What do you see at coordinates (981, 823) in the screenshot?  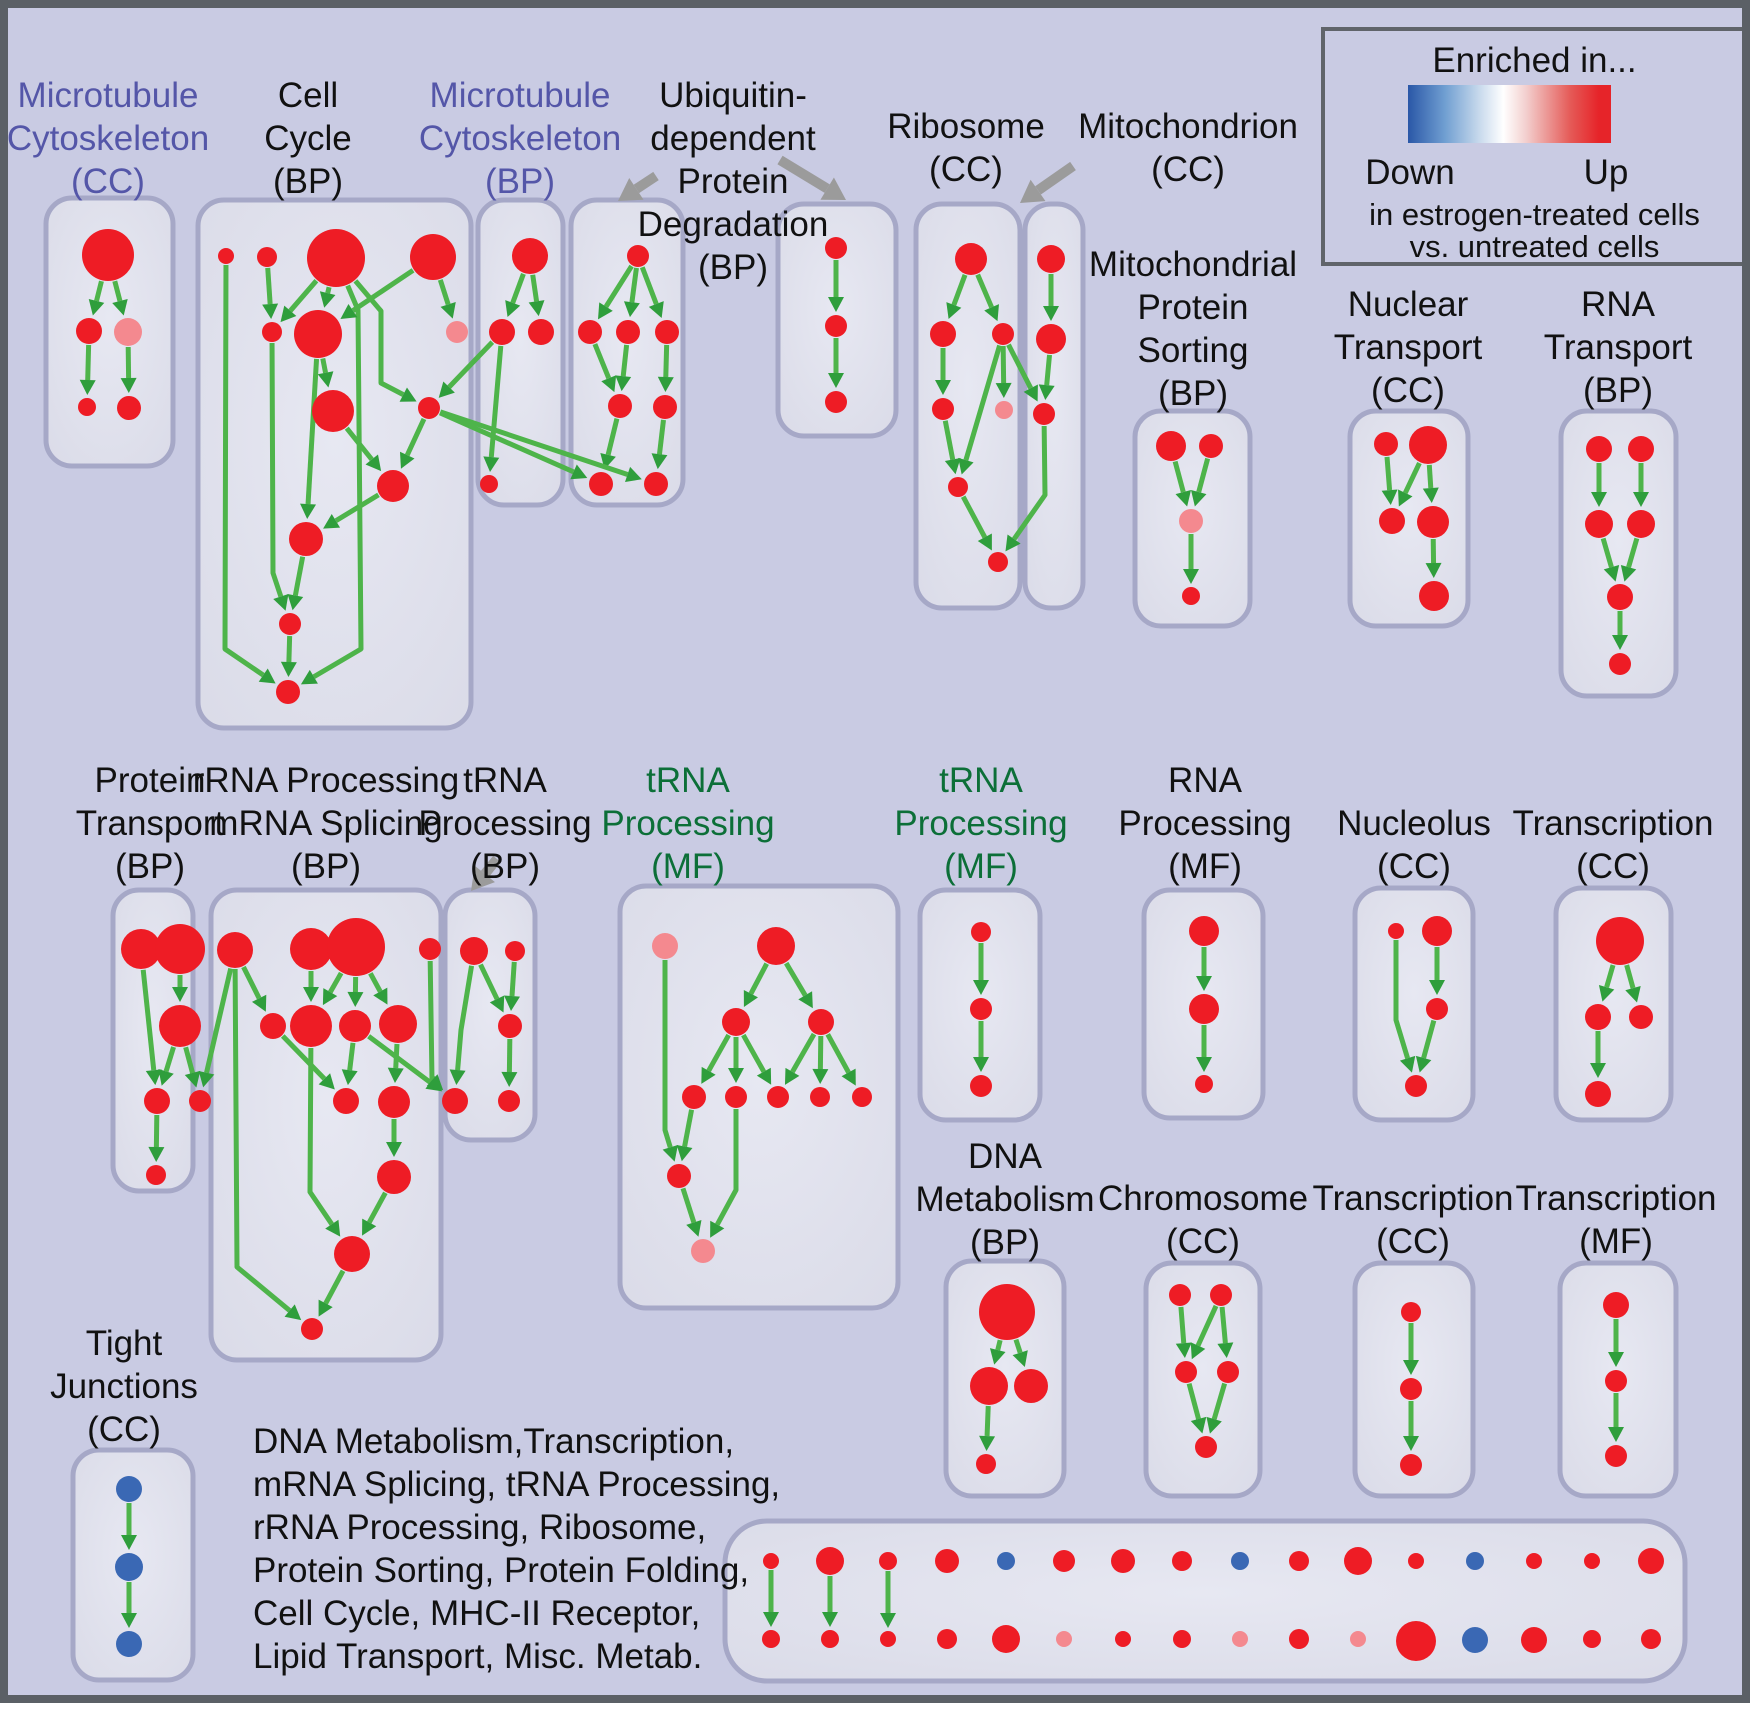 I see `cluster-label-trna-processing-mf-2: tRNA Processing (MF)` at bounding box center [981, 823].